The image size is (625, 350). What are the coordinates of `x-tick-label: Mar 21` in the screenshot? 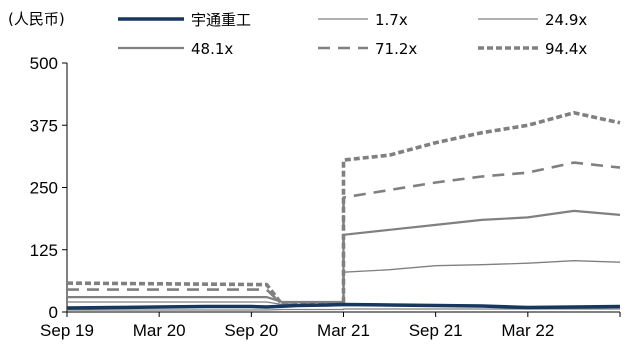 It's located at (343, 330).